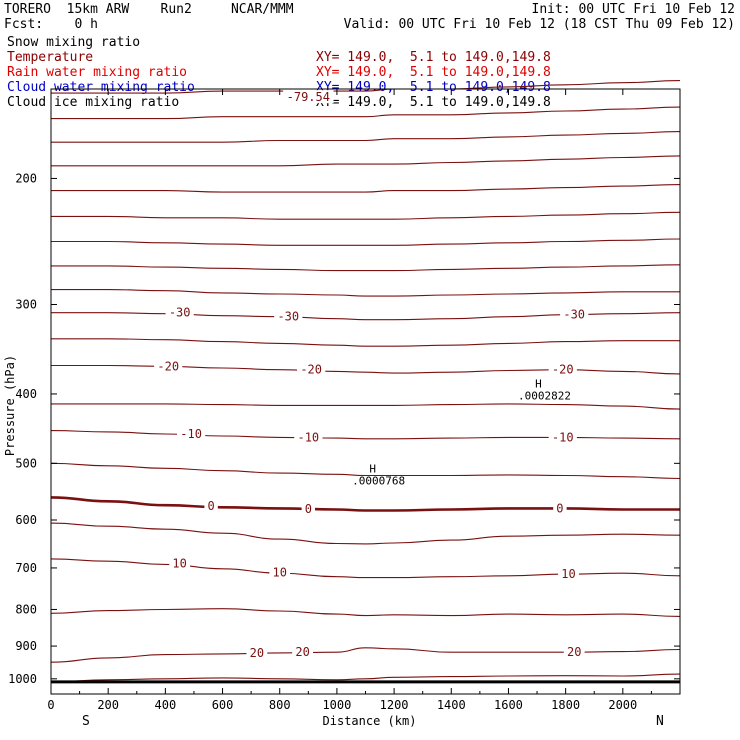 The height and width of the screenshot is (740, 740). I want to click on x-tick-label: 1800, so click(565, 705).